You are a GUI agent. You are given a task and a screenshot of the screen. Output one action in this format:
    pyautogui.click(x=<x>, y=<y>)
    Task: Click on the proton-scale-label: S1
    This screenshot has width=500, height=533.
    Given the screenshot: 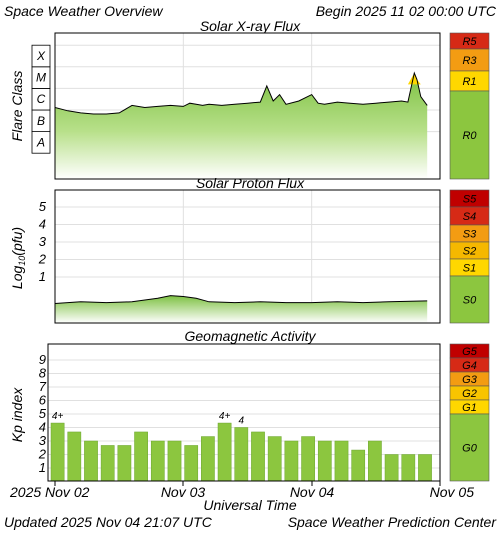 What is the action you would take?
    pyautogui.click(x=469, y=269)
    